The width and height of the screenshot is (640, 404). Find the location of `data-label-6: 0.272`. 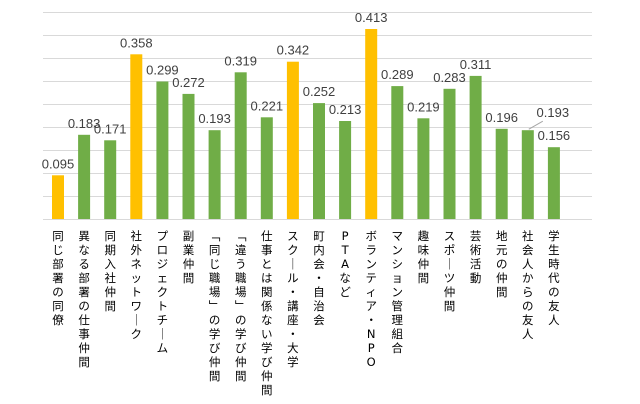

data-label-6: 0.272 is located at coordinates (188, 82).